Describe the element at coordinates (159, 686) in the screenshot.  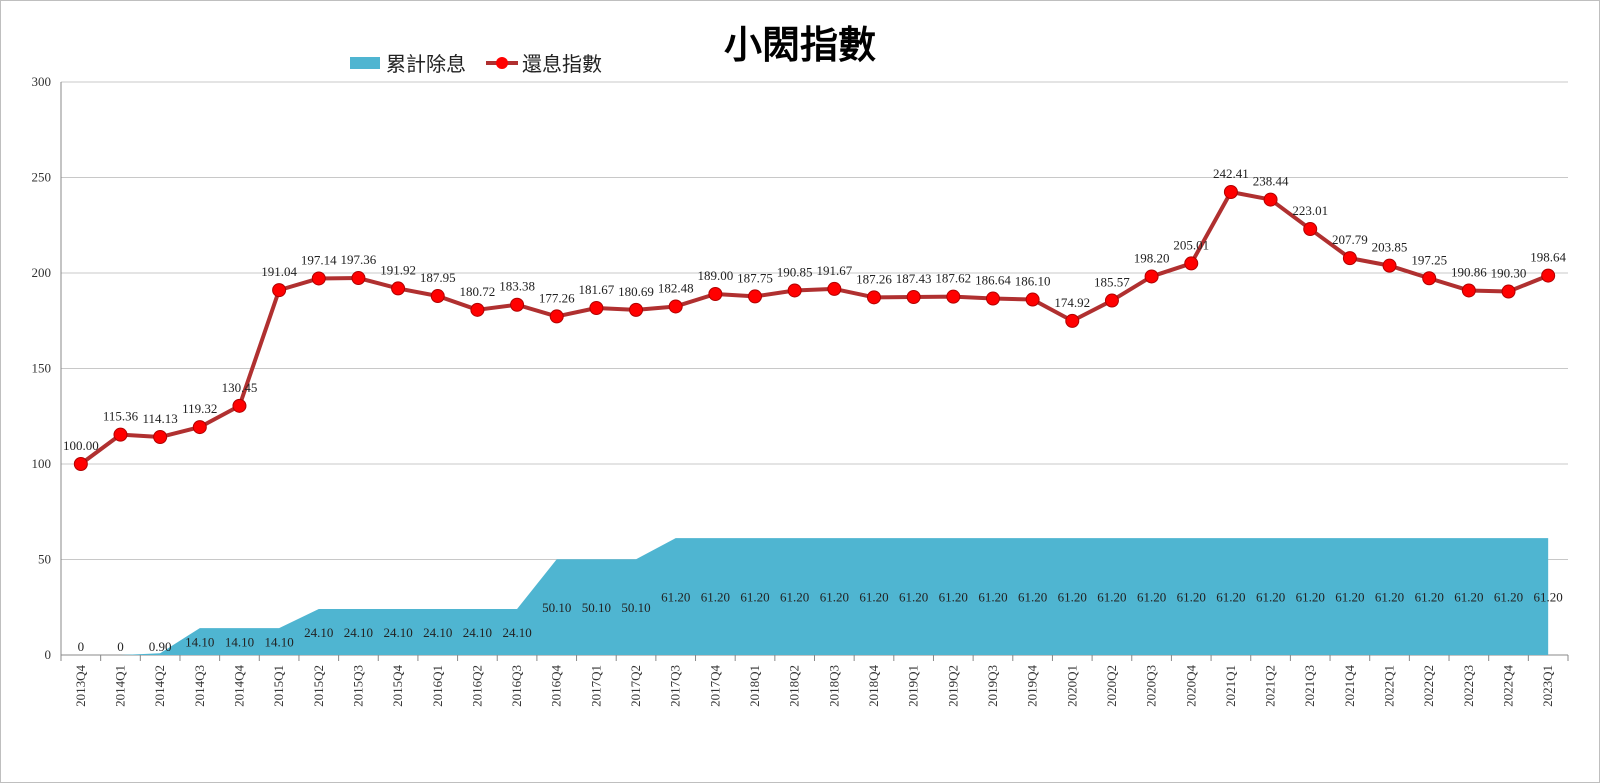
I see `x-tick-label: 2014Q2` at that location.